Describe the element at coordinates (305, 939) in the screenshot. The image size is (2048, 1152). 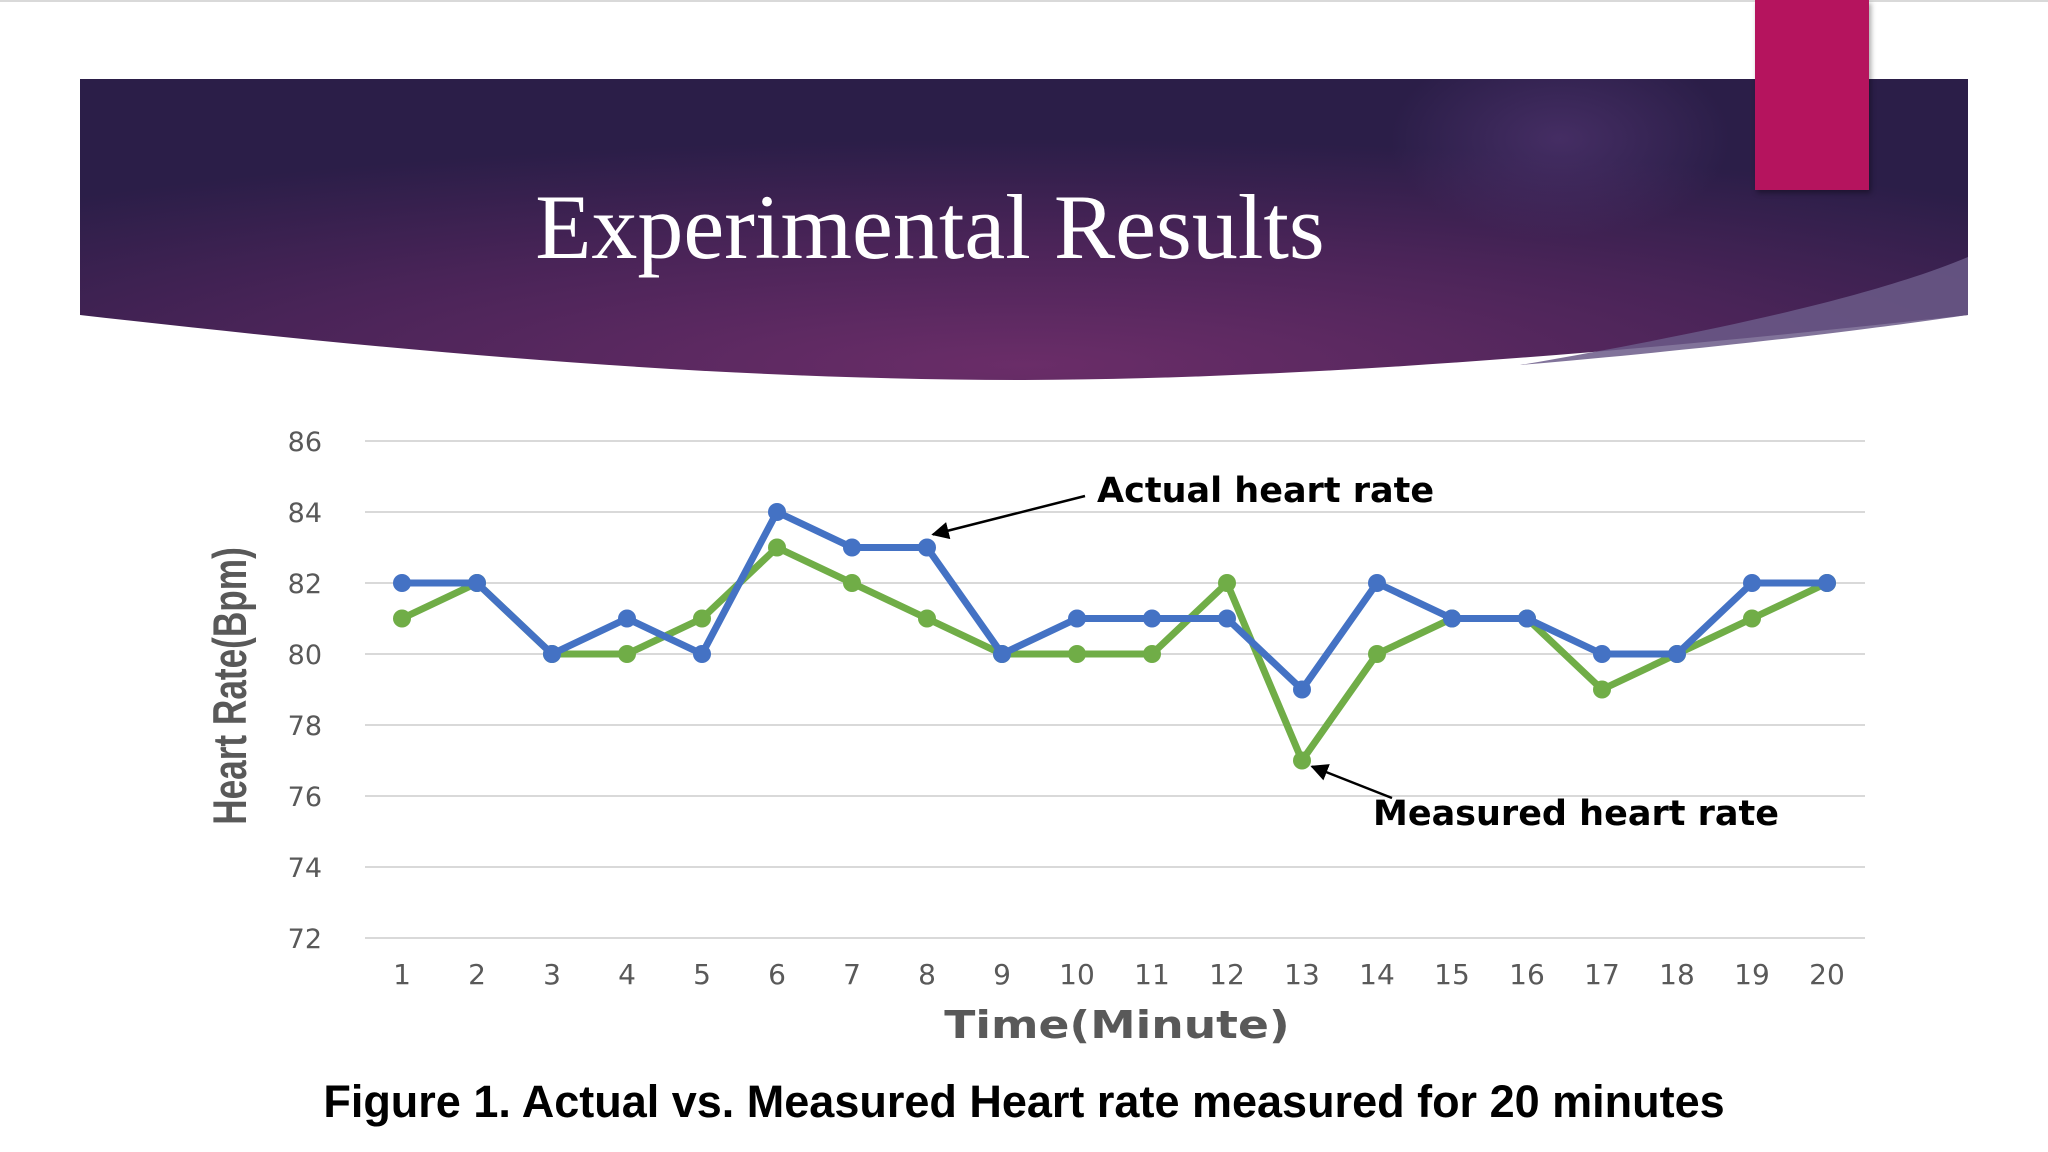
I see `y-tick-label: 72` at that location.